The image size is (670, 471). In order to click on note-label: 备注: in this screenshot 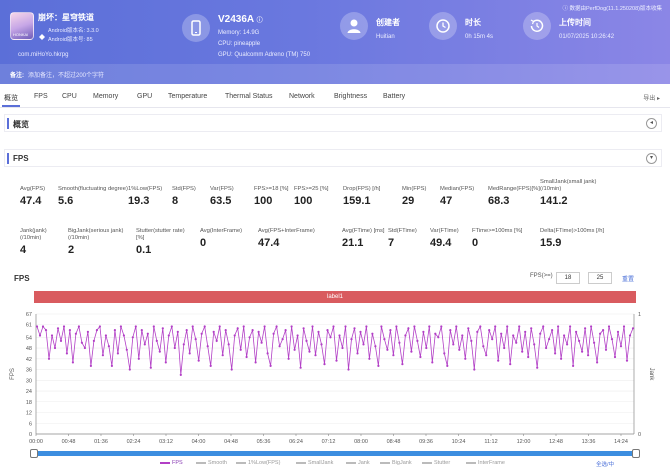, I will do `click(17, 76)`.